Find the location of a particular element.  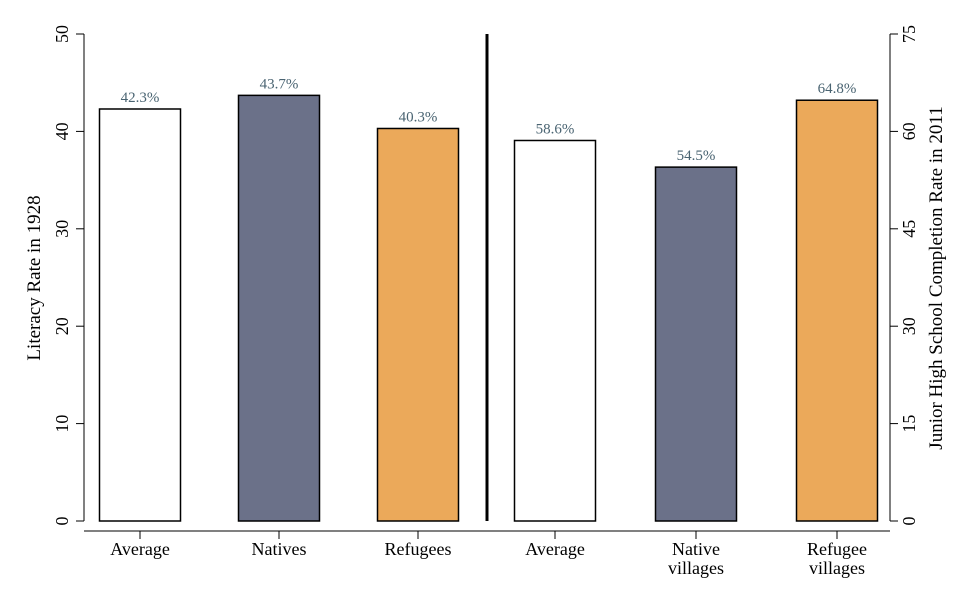

bar-value-label: 58.6% is located at coordinates (555, 129).